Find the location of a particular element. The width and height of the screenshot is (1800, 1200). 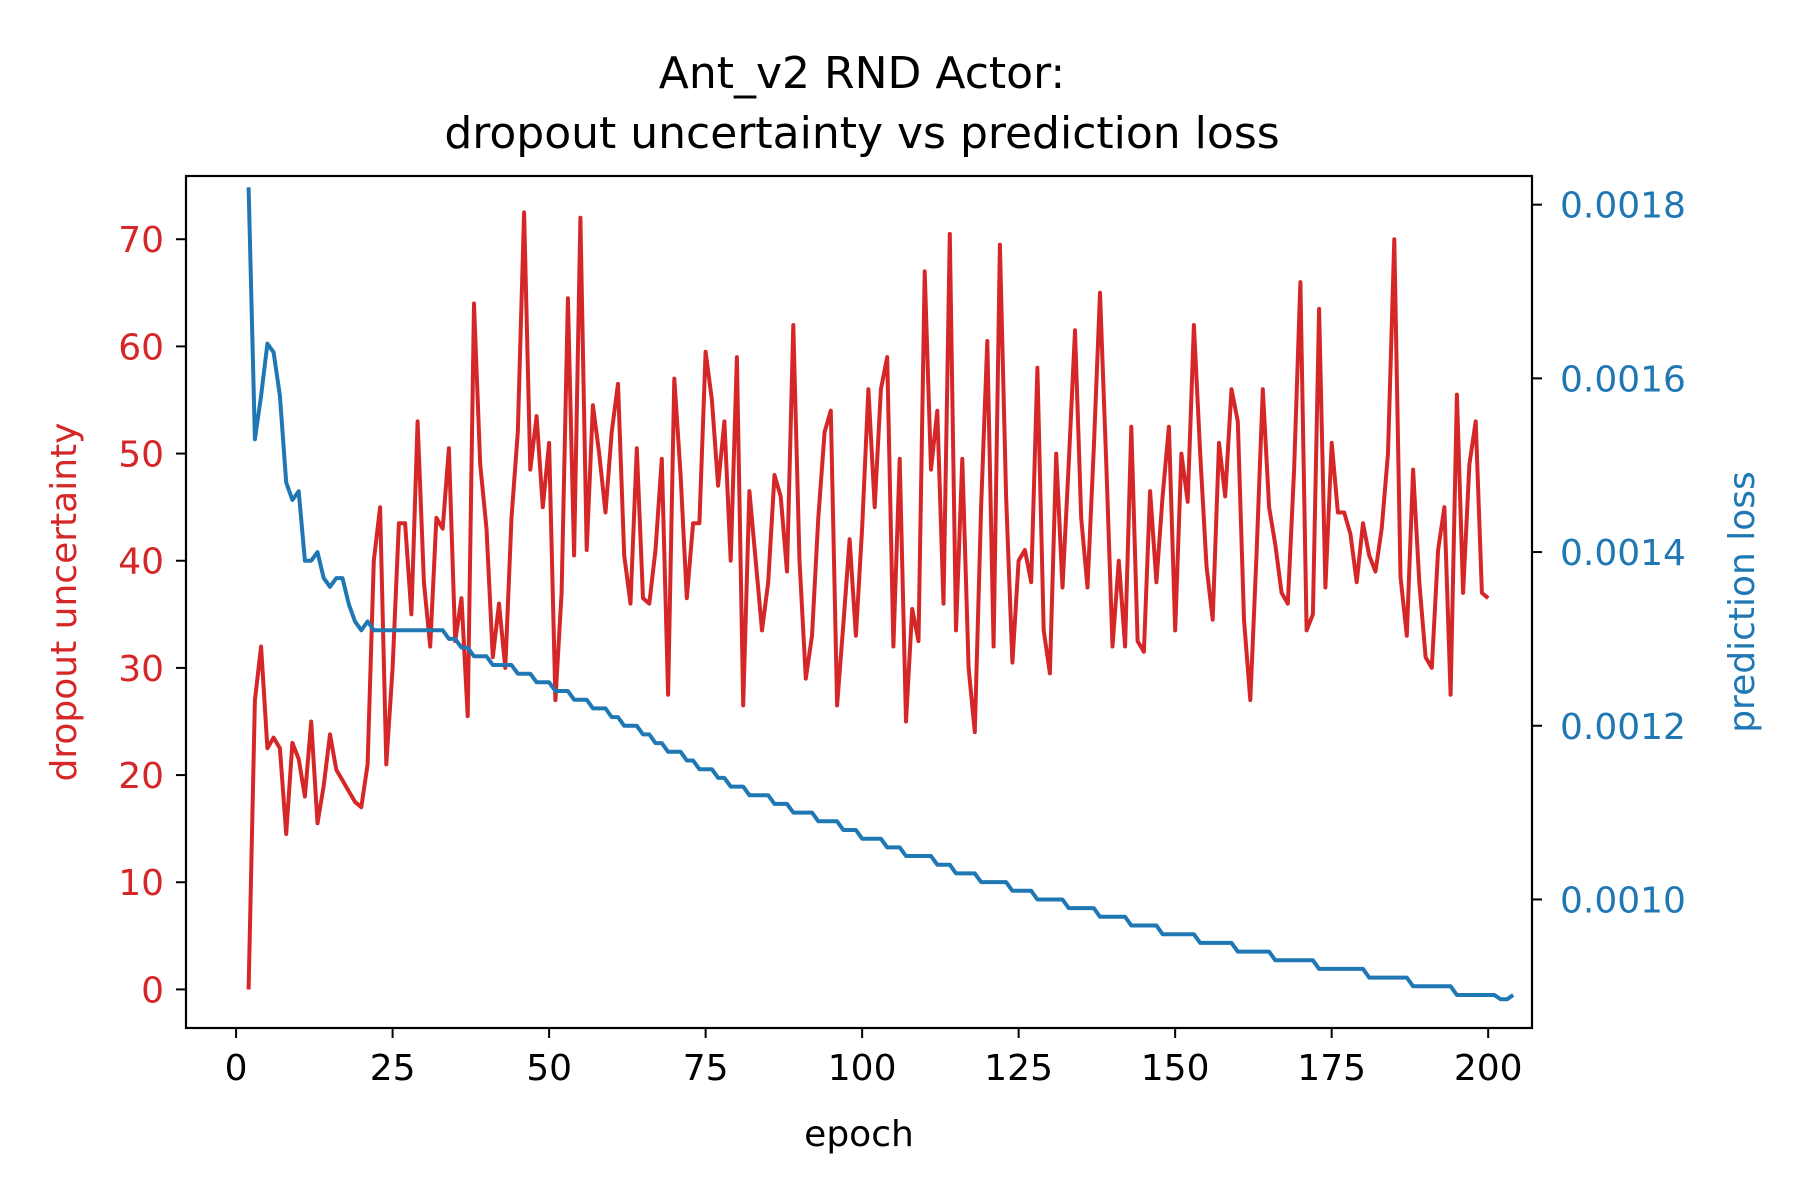

right-tick-label: 0.0012 is located at coordinates (1623, 727).